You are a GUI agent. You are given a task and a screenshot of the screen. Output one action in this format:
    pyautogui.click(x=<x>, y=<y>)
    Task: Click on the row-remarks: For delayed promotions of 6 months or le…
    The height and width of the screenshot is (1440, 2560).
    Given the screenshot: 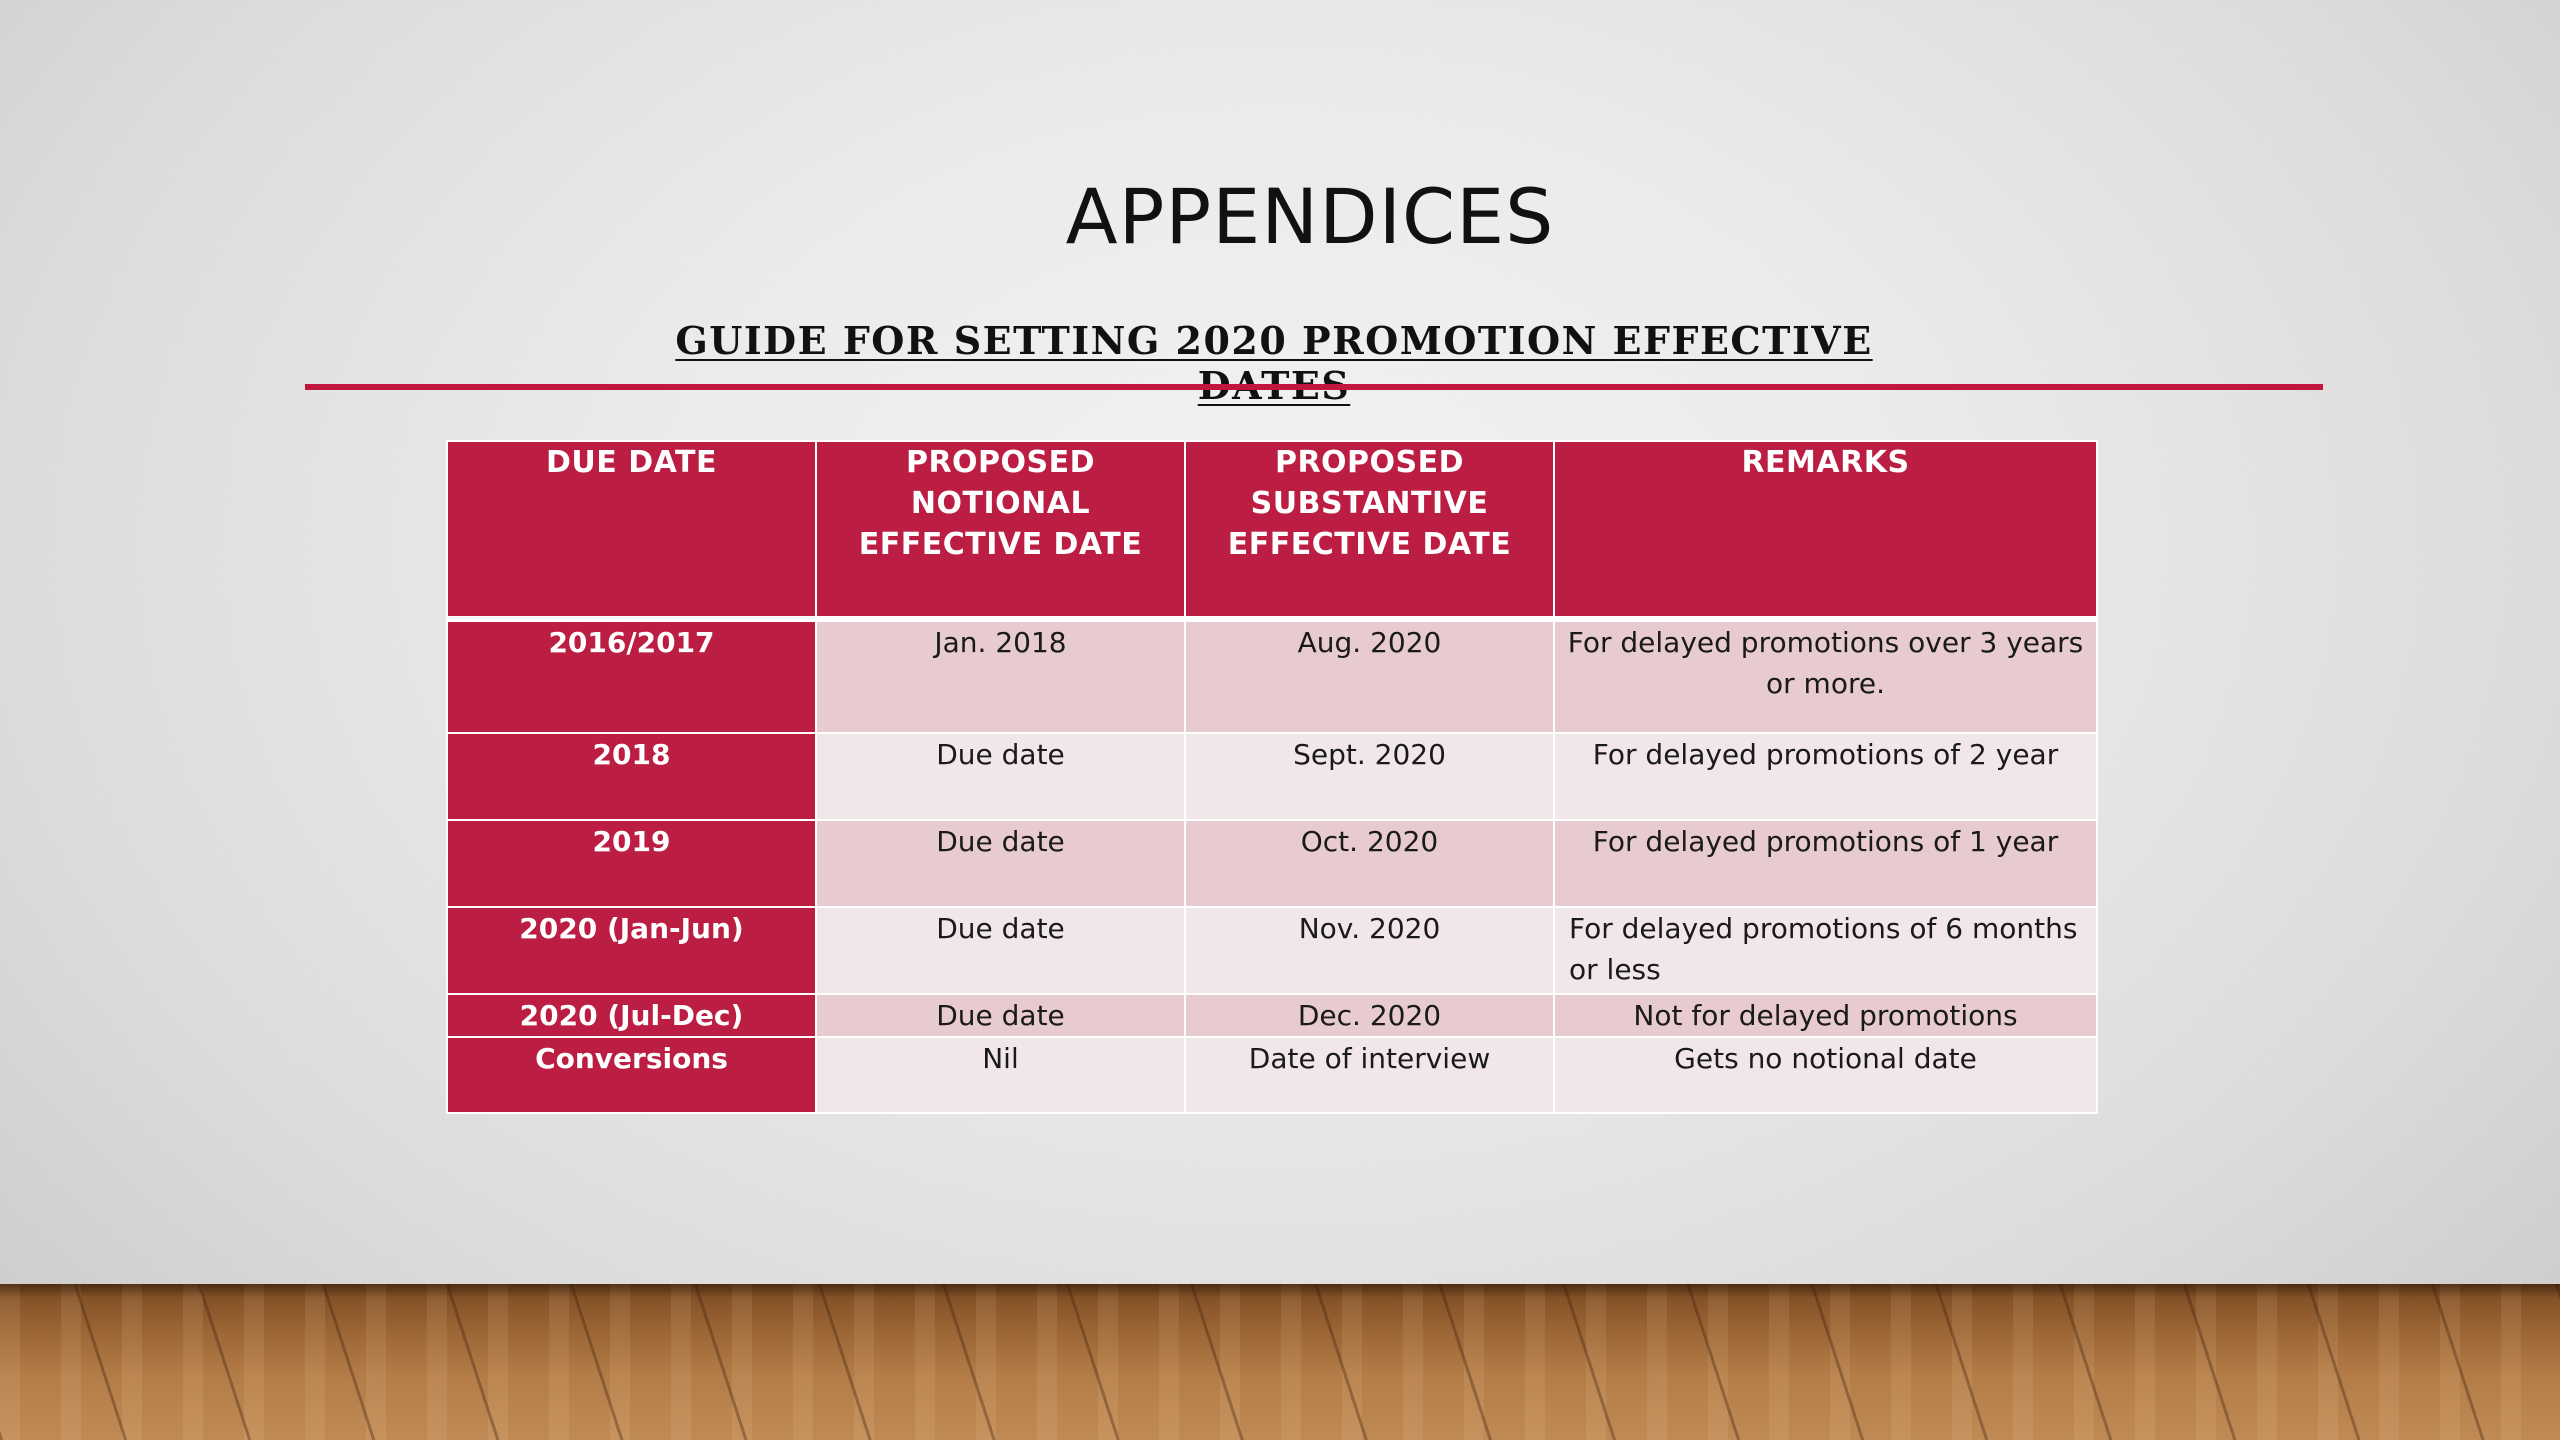 What is the action you would take?
    pyautogui.click(x=1825, y=950)
    